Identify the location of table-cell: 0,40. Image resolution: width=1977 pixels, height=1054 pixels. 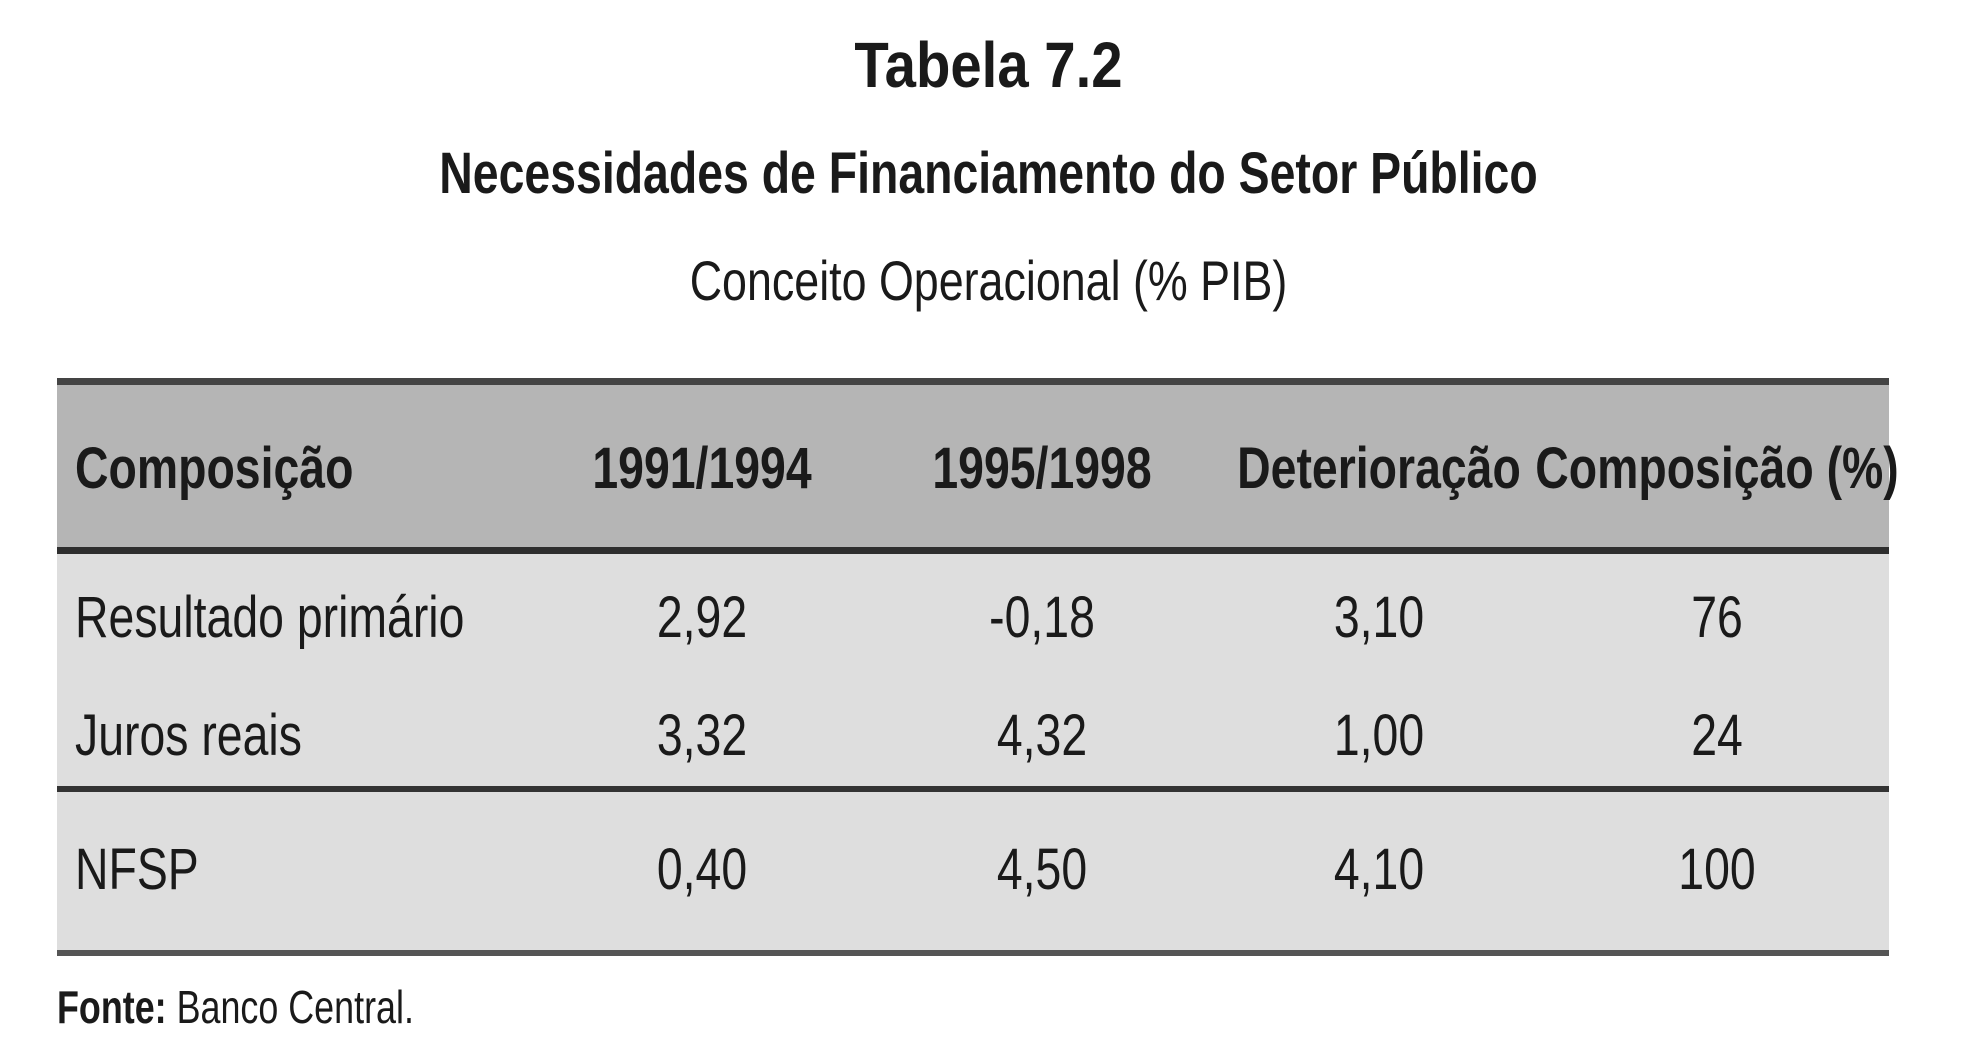
(702, 869).